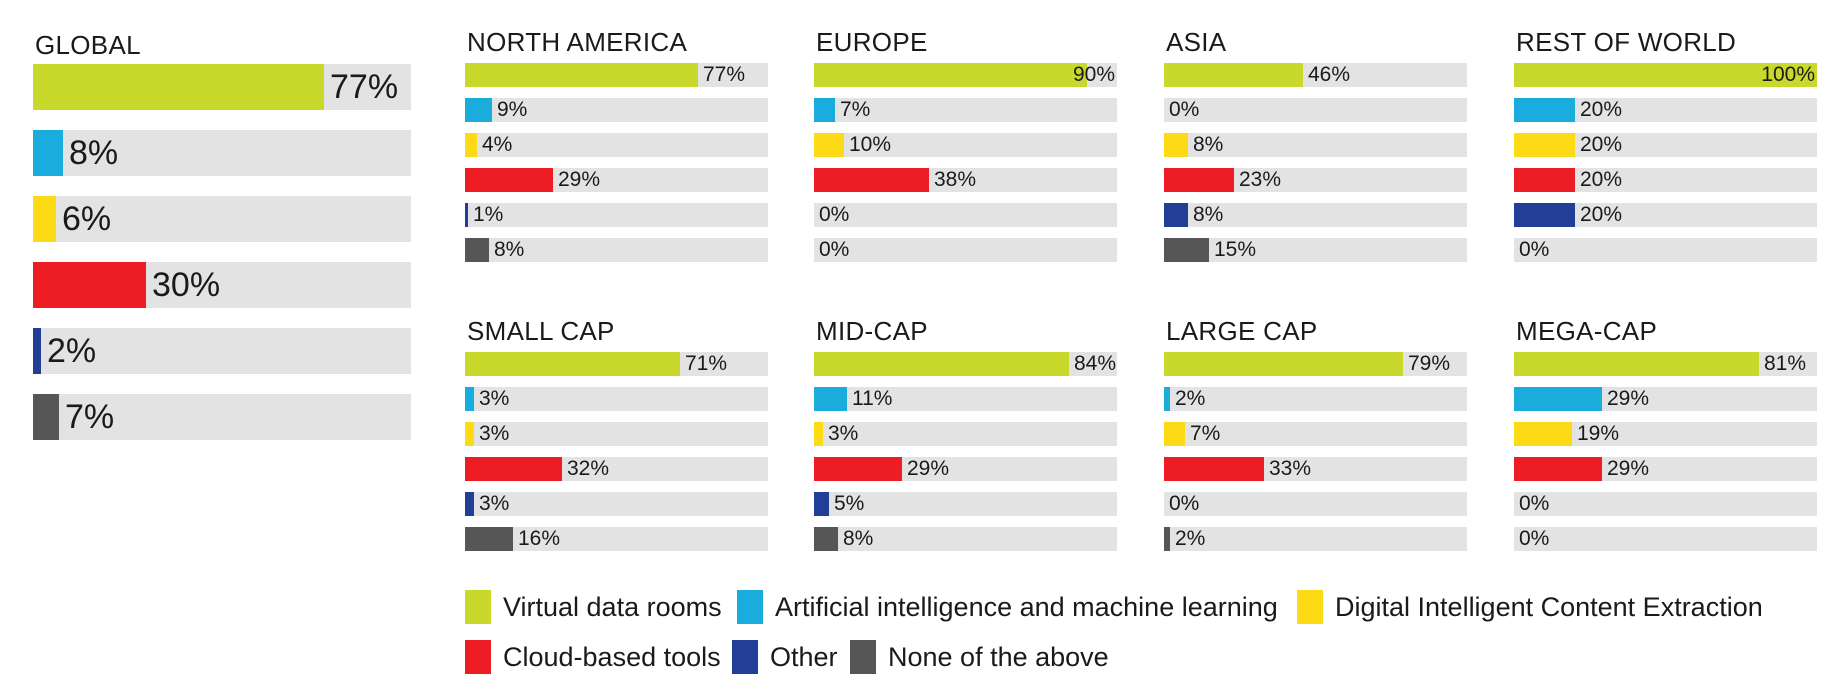 The image size is (1840, 695). I want to click on bar-row-cloud-based-tools: 20%, so click(1665, 180).